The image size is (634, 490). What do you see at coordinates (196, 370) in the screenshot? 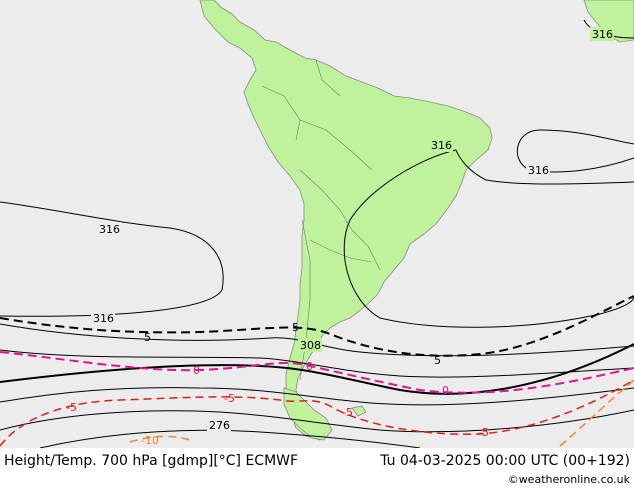
I see `label-t0-west: 0` at bounding box center [196, 370].